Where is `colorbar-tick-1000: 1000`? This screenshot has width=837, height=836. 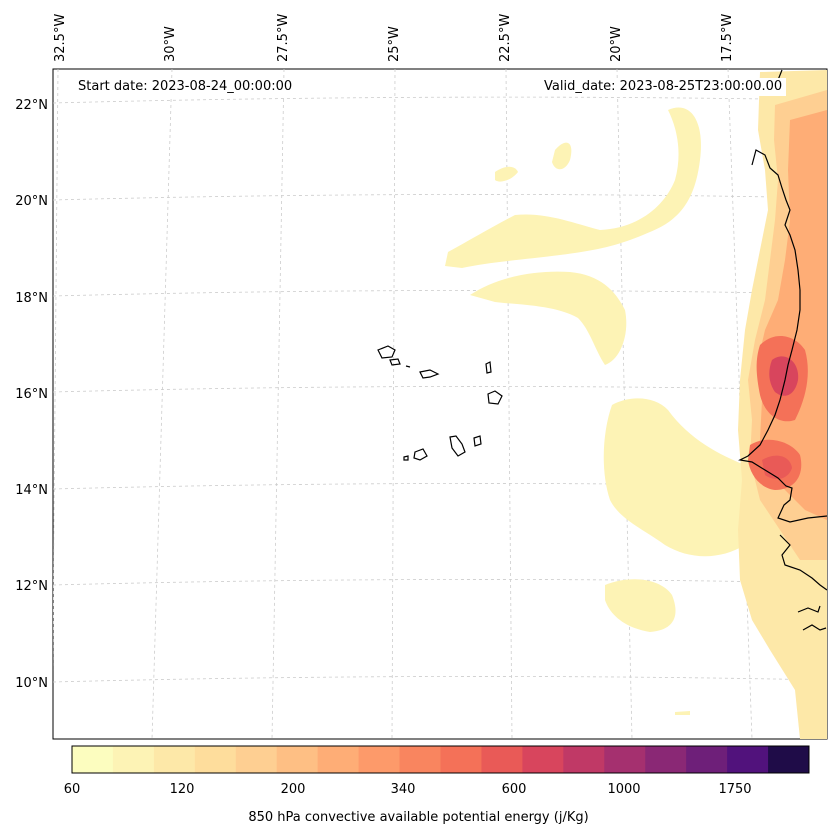
colorbar-tick-1000: 1000 is located at coordinates (624, 789).